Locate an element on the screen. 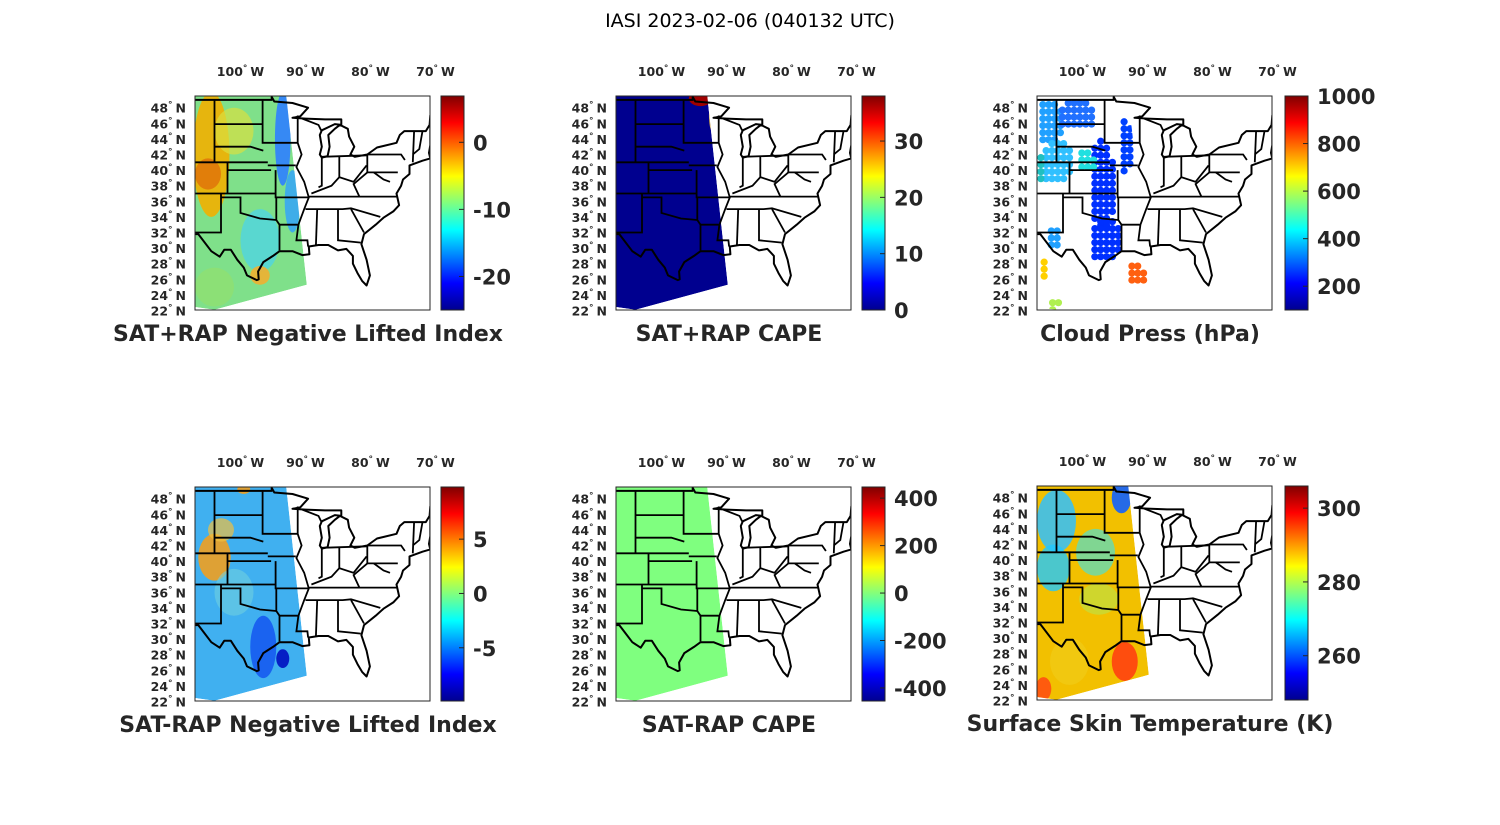 This screenshot has height=825, width=1500. lat-tick-label: 30° N is located at coordinates (589, 248).